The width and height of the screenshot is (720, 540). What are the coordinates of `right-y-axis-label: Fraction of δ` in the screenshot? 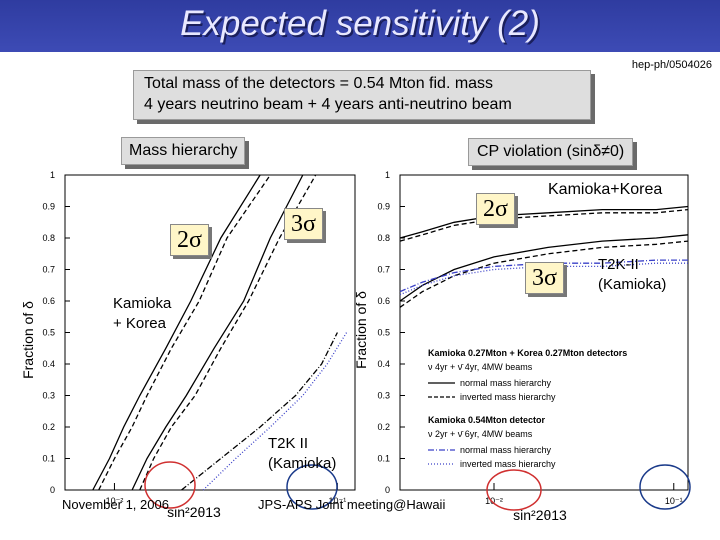 It's located at (361, 330).